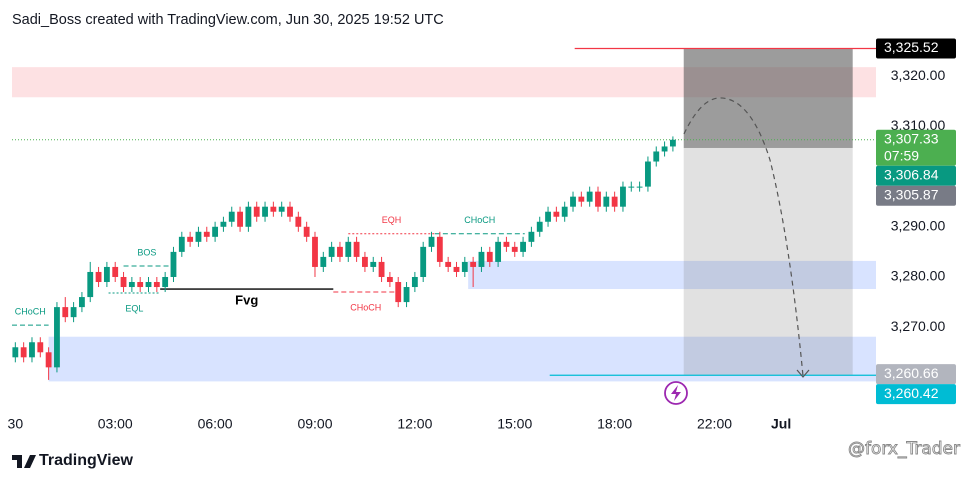  What do you see at coordinates (676, 393) in the screenshot?
I see `lightning-icon` at bounding box center [676, 393].